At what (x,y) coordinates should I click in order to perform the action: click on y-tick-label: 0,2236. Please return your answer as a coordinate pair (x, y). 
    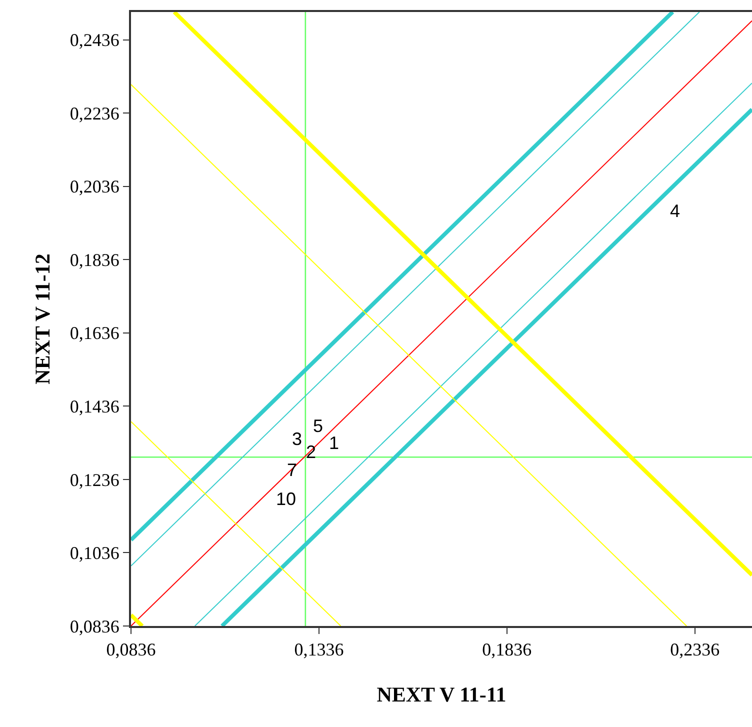
    Looking at the image, I should click on (95, 113).